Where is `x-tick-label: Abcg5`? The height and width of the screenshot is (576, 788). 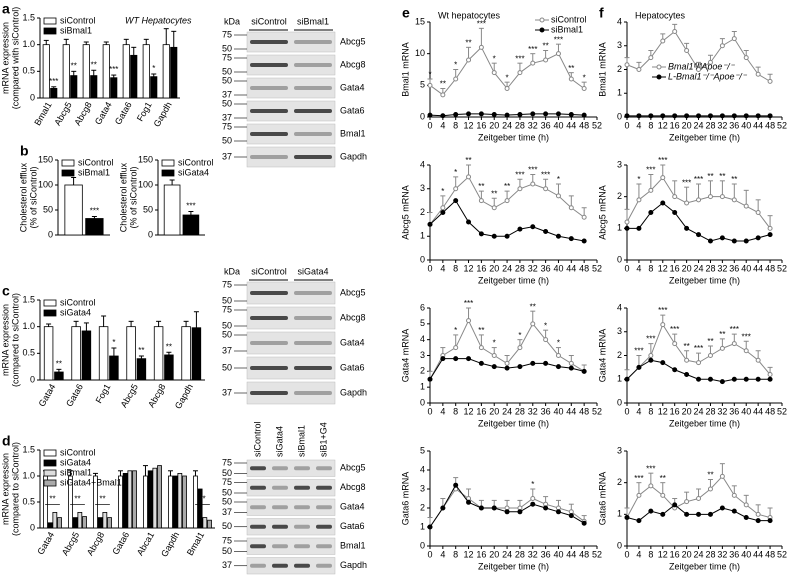
x-tick-label: Abcg5 is located at coordinates (70, 543).